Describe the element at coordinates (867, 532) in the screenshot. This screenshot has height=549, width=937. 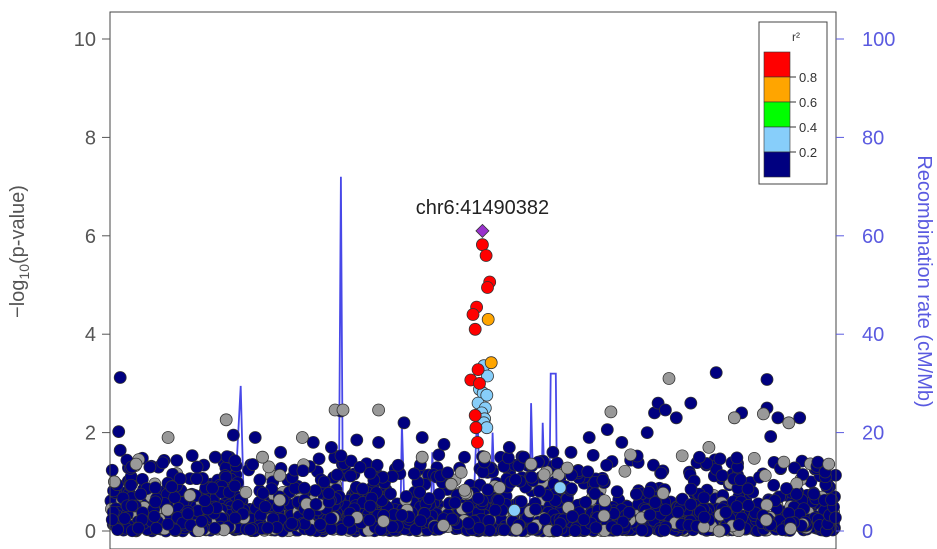
I see `y2-tick-label: 0` at that location.